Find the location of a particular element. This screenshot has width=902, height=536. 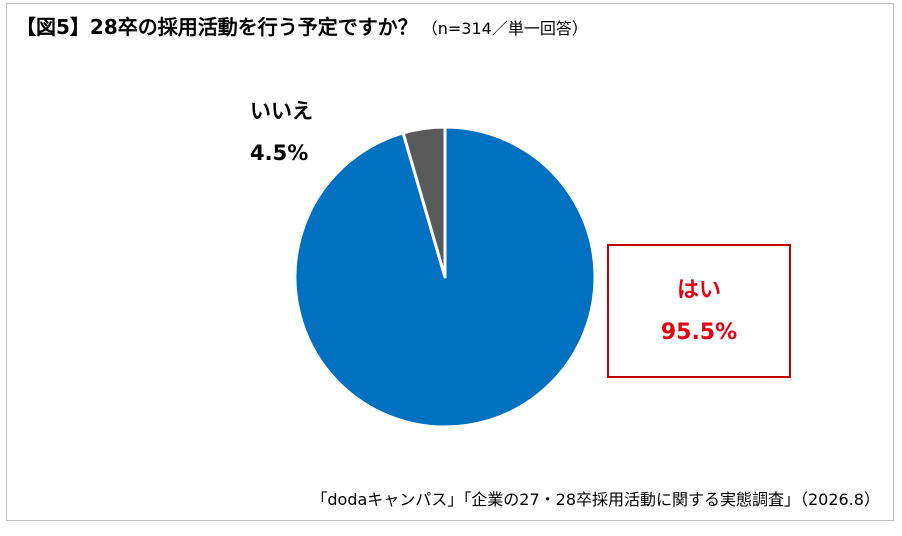

slice-label-yes: はい is located at coordinates (698, 290).